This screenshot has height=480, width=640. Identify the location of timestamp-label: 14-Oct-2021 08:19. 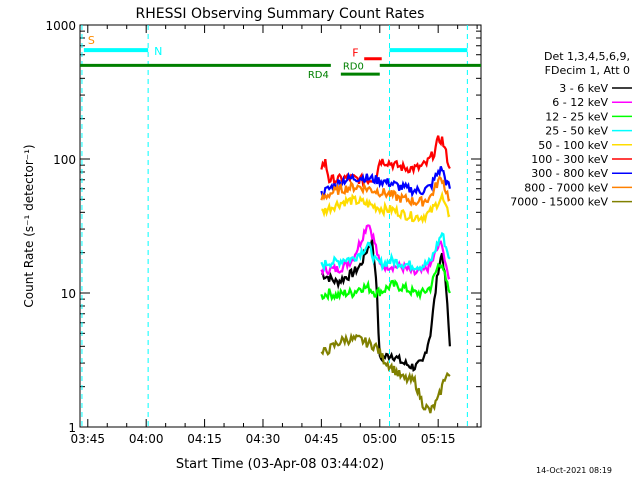
(574, 470).